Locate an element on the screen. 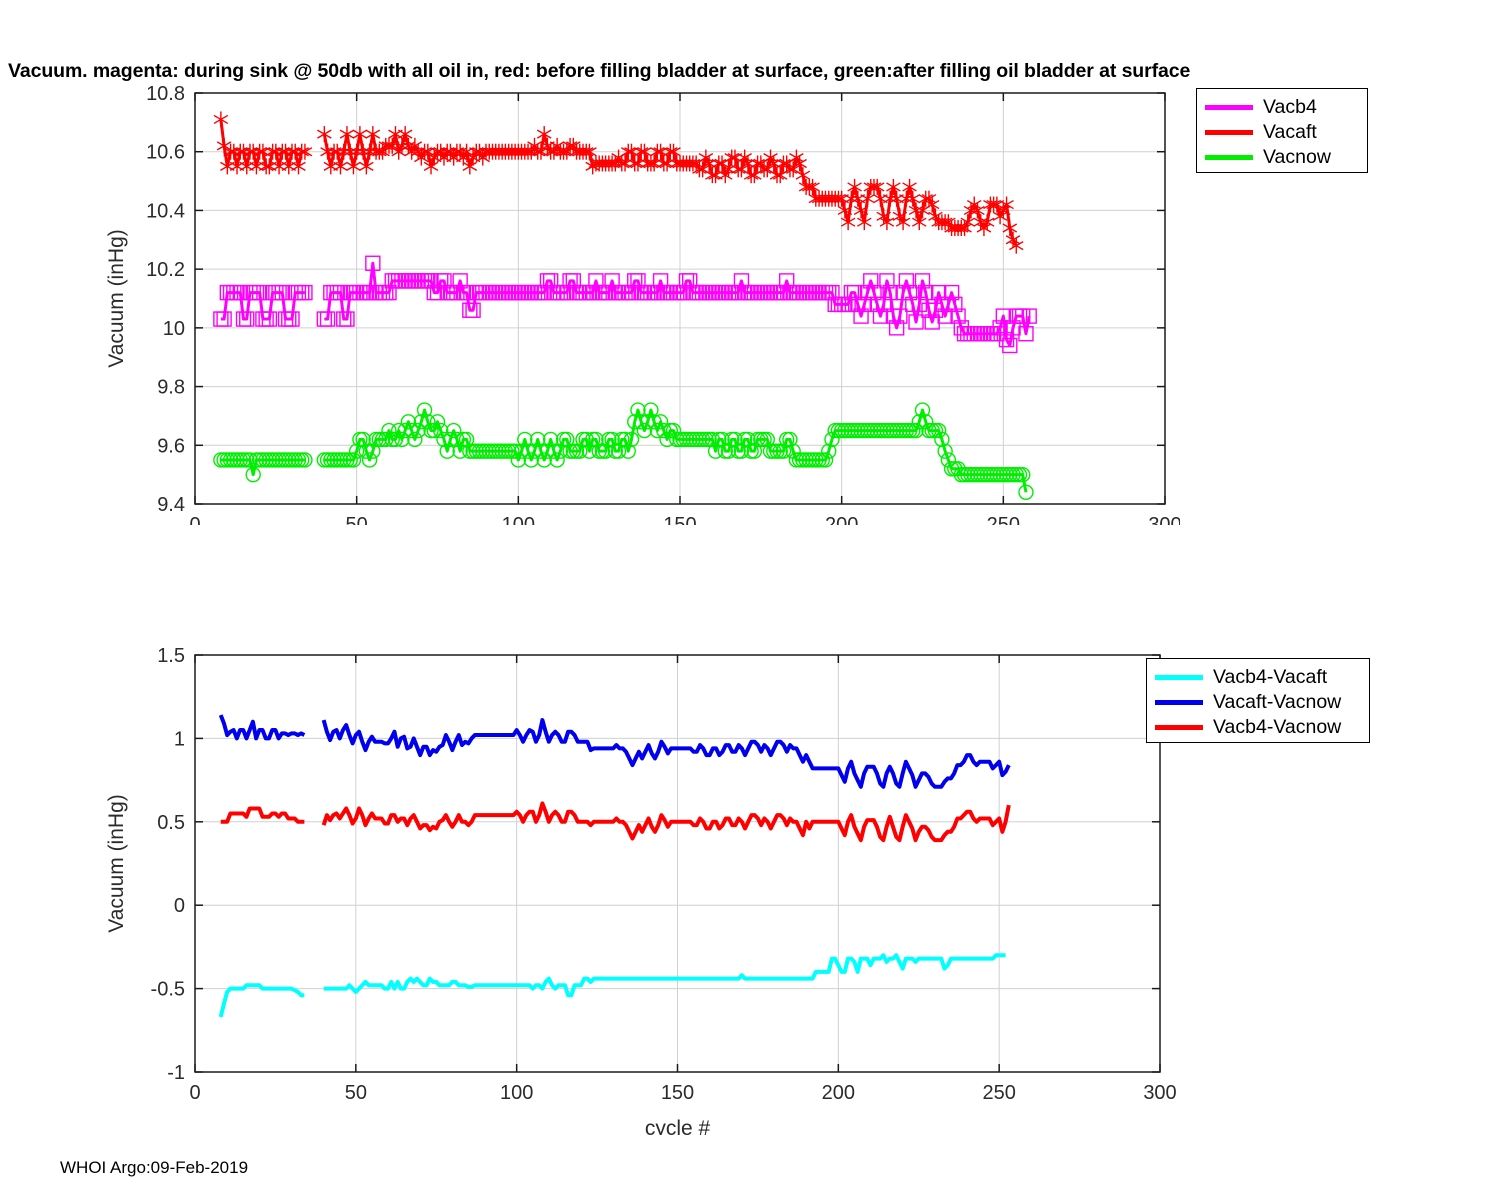 The width and height of the screenshot is (1500, 1200). legend-entry: Vacb4 is located at coordinates (1281, 107).